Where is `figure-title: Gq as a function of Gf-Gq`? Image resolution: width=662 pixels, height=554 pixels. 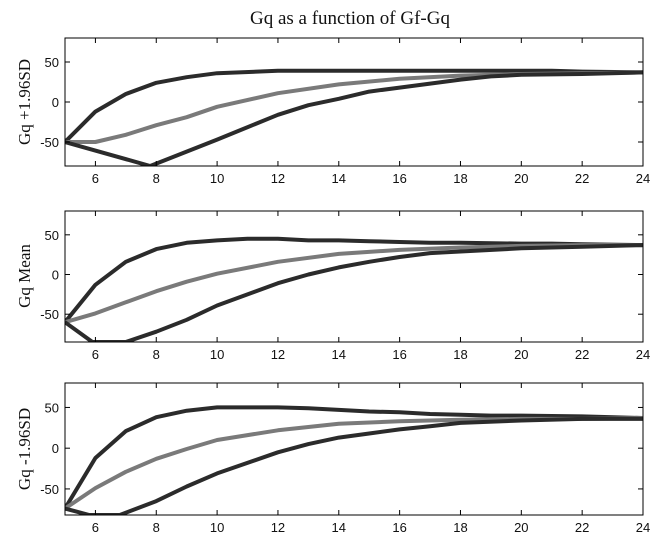 figure-title: Gq as a function of Gf-Gq is located at coordinates (350, 18).